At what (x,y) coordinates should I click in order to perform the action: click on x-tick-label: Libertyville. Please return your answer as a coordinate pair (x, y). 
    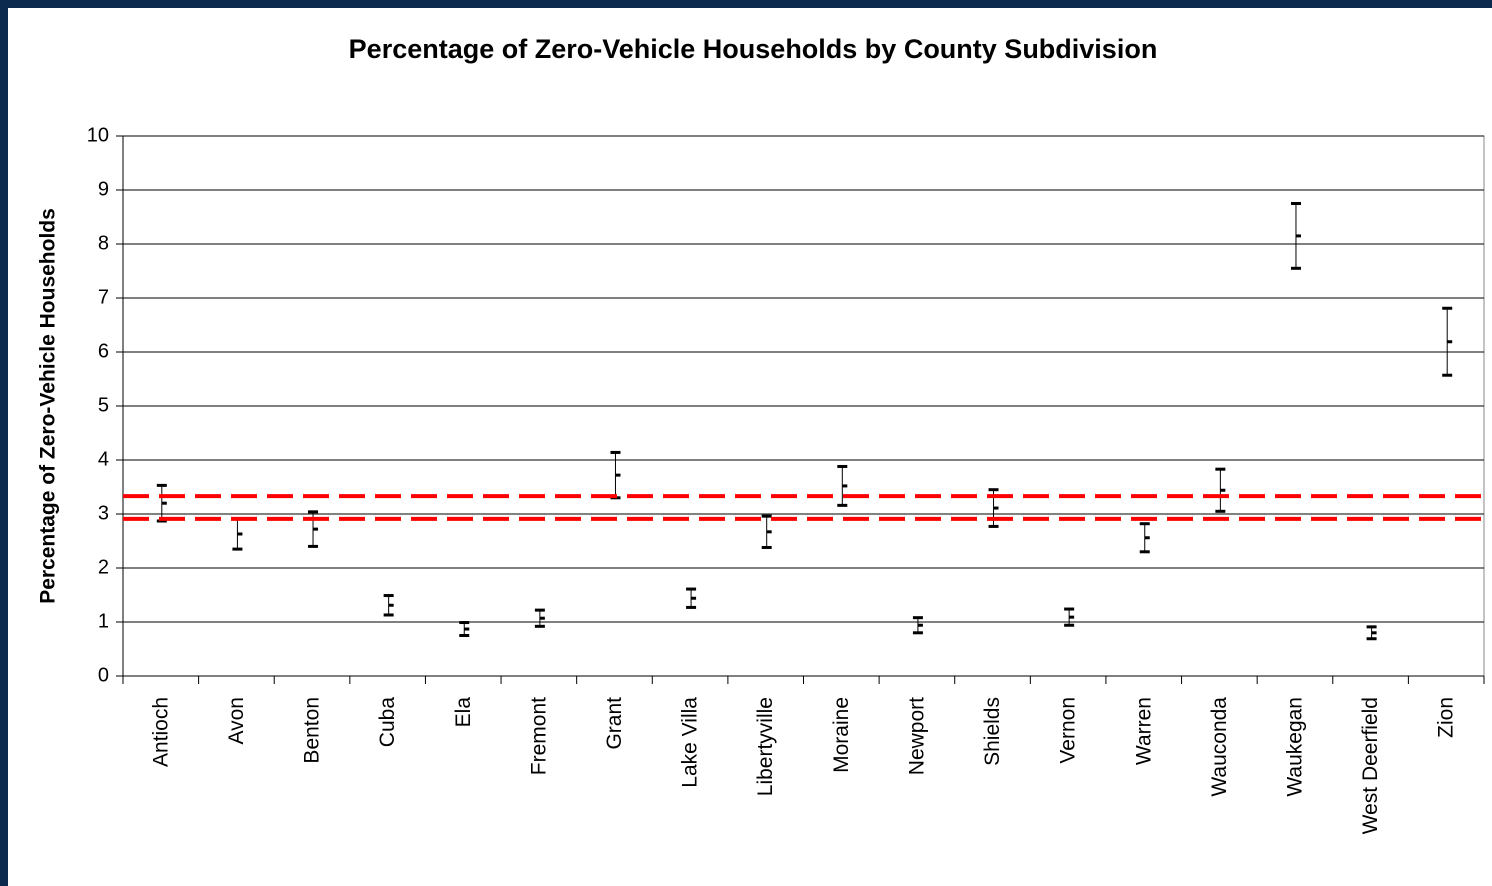
    Looking at the image, I should click on (765, 746).